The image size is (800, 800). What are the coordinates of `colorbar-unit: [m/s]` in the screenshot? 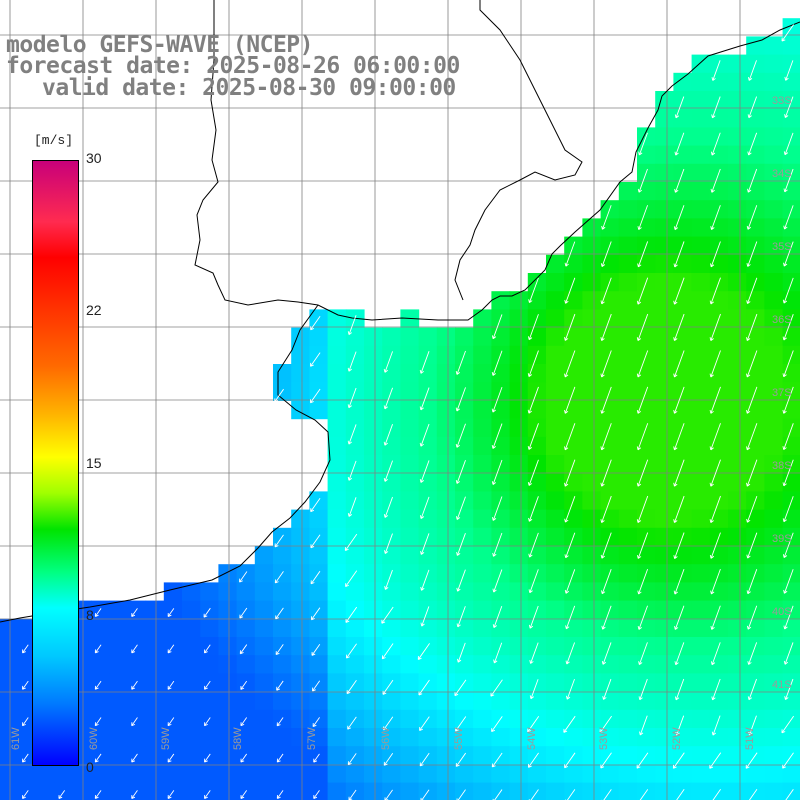 It's located at (54, 140).